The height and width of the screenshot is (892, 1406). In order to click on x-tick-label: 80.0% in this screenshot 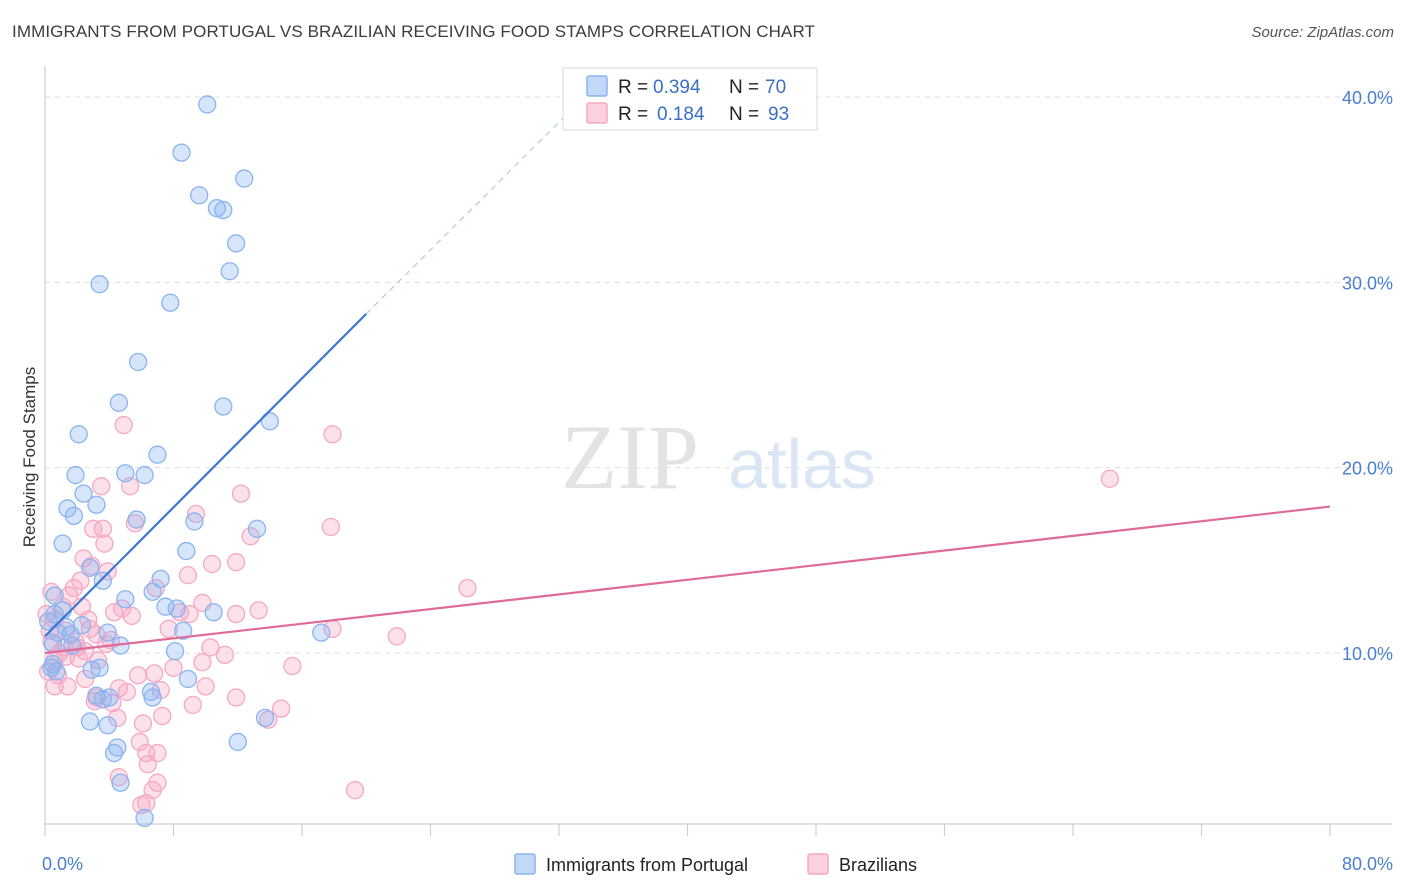, I will do `click(1367, 864)`.